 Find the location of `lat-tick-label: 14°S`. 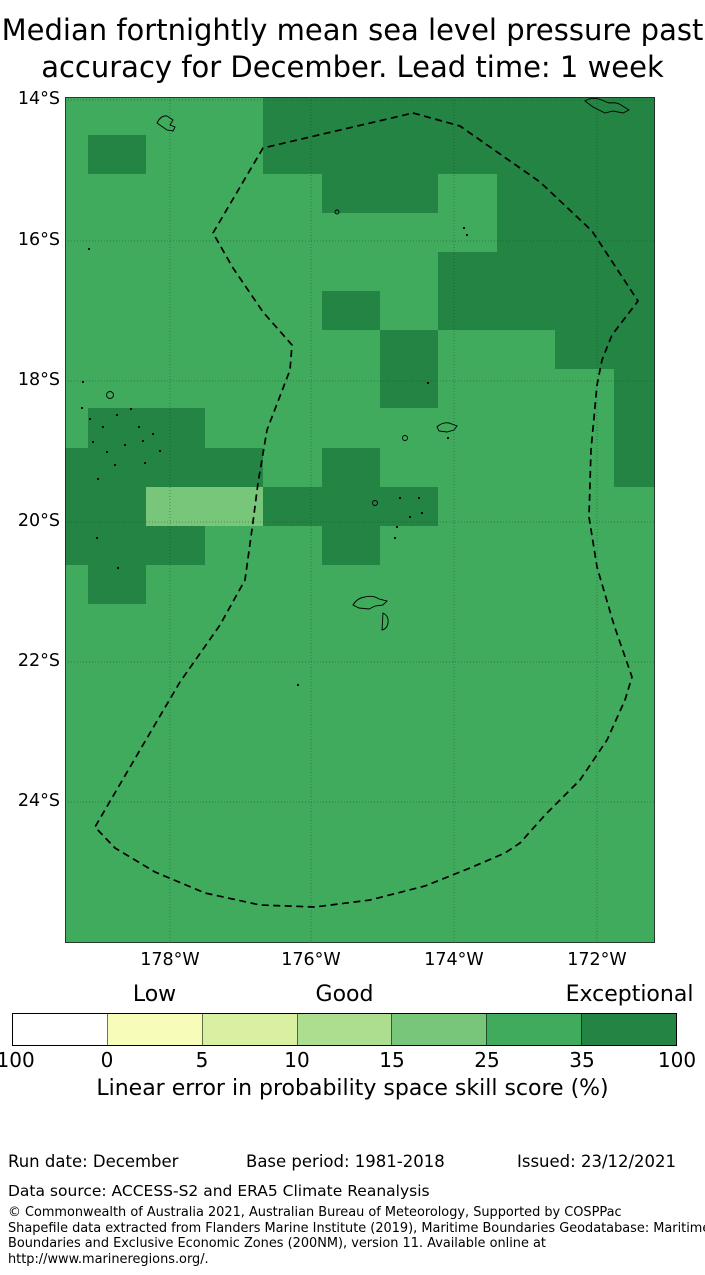

lat-tick-label: 14°S is located at coordinates (38, 99).